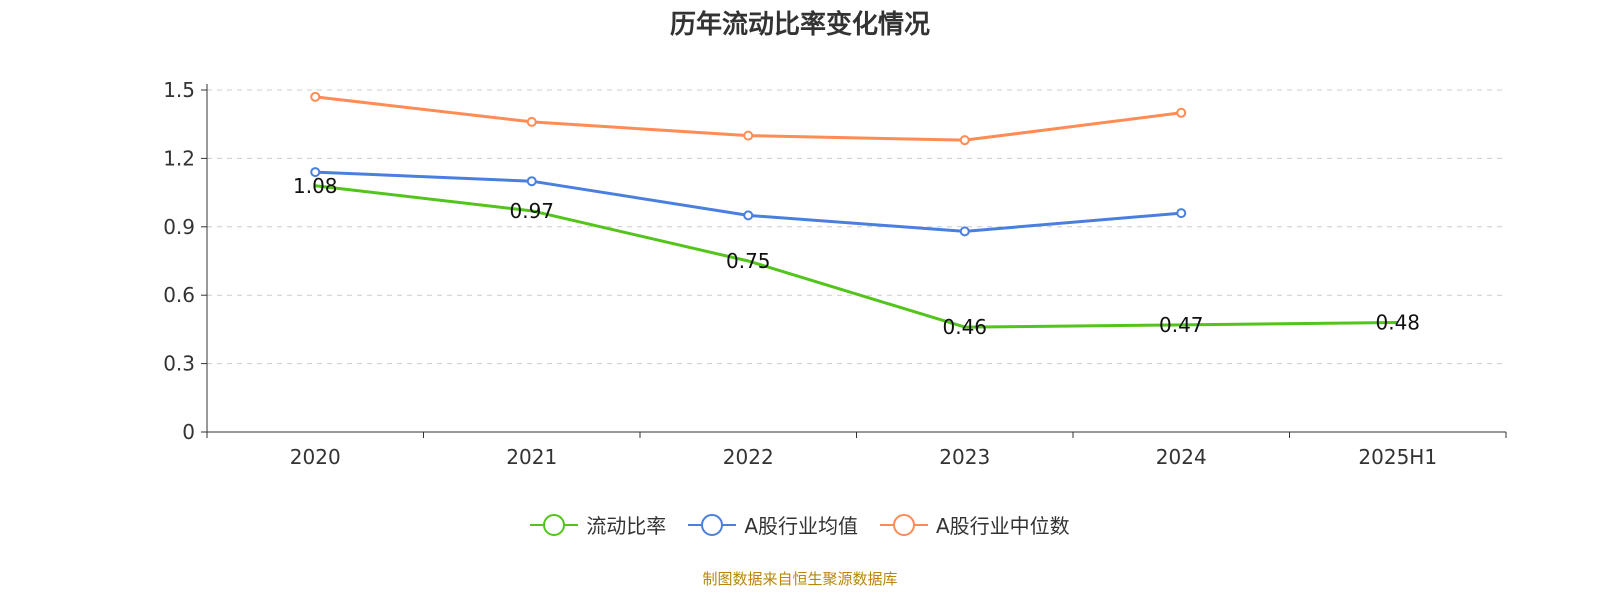 The image size is (1600, 600). I want to click on data-label: 0.46, so click(964, 327).